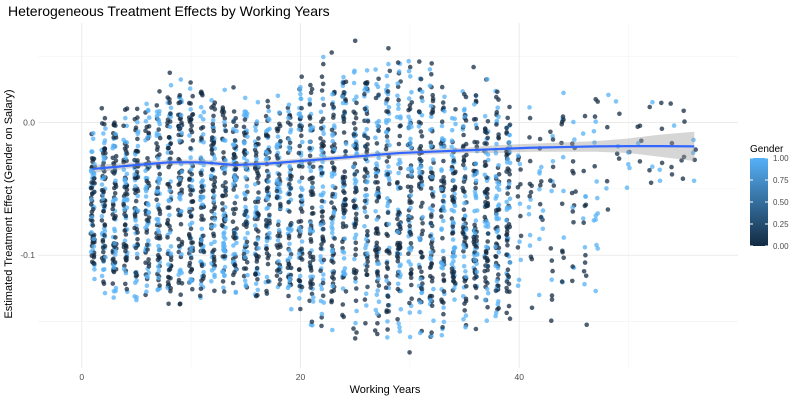 The image size is (800, 400). I want to click on confidence-ribbon, so click(393, 152).